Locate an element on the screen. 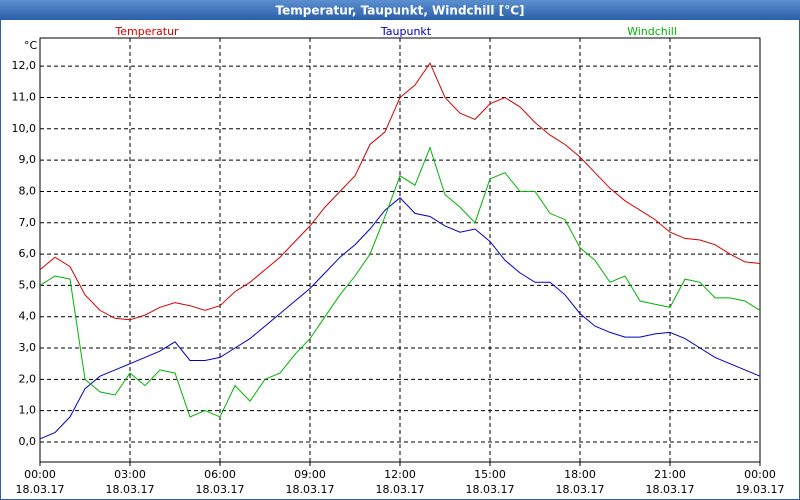 This screenshot has width=800, height=500. y-tick-label: 3,0 is located at coordinates (28, 347).